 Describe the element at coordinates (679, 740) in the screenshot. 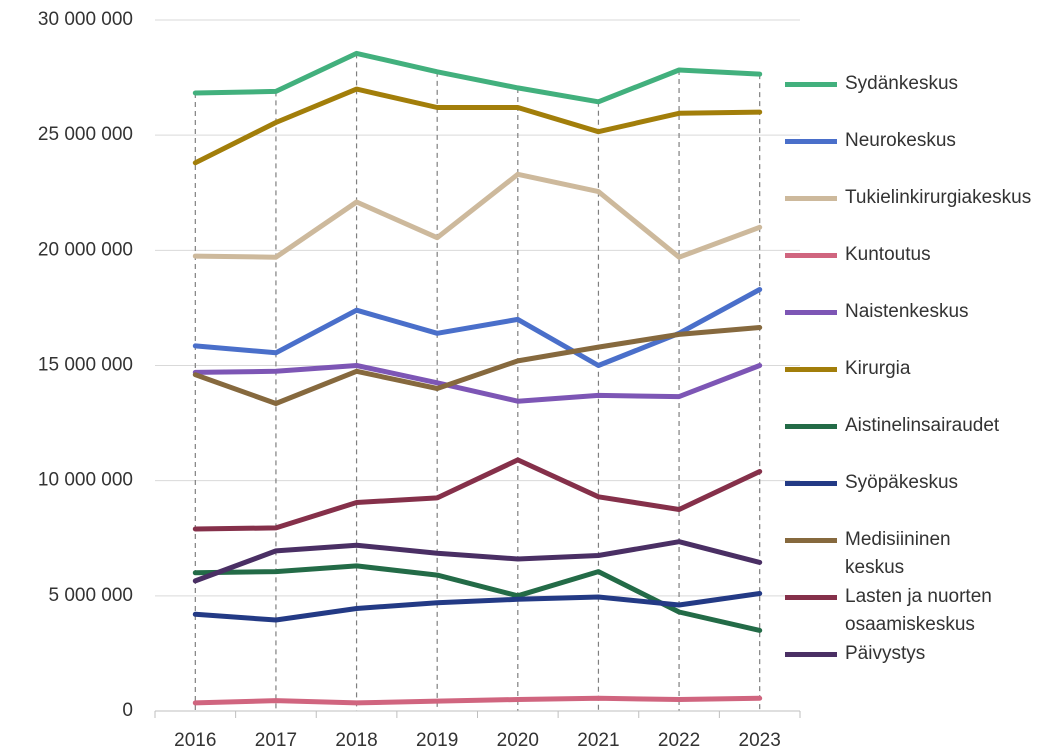

I see `x-tick-label: 2022` at that location.